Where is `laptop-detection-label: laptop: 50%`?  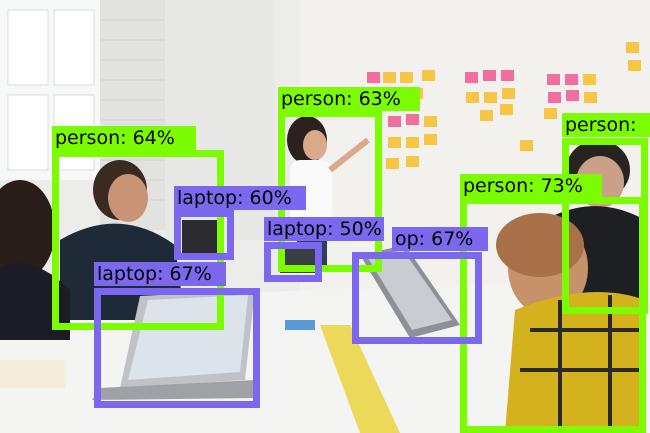 laptop-detection-label: laptop: 50% is located at coordinates (324, 229).